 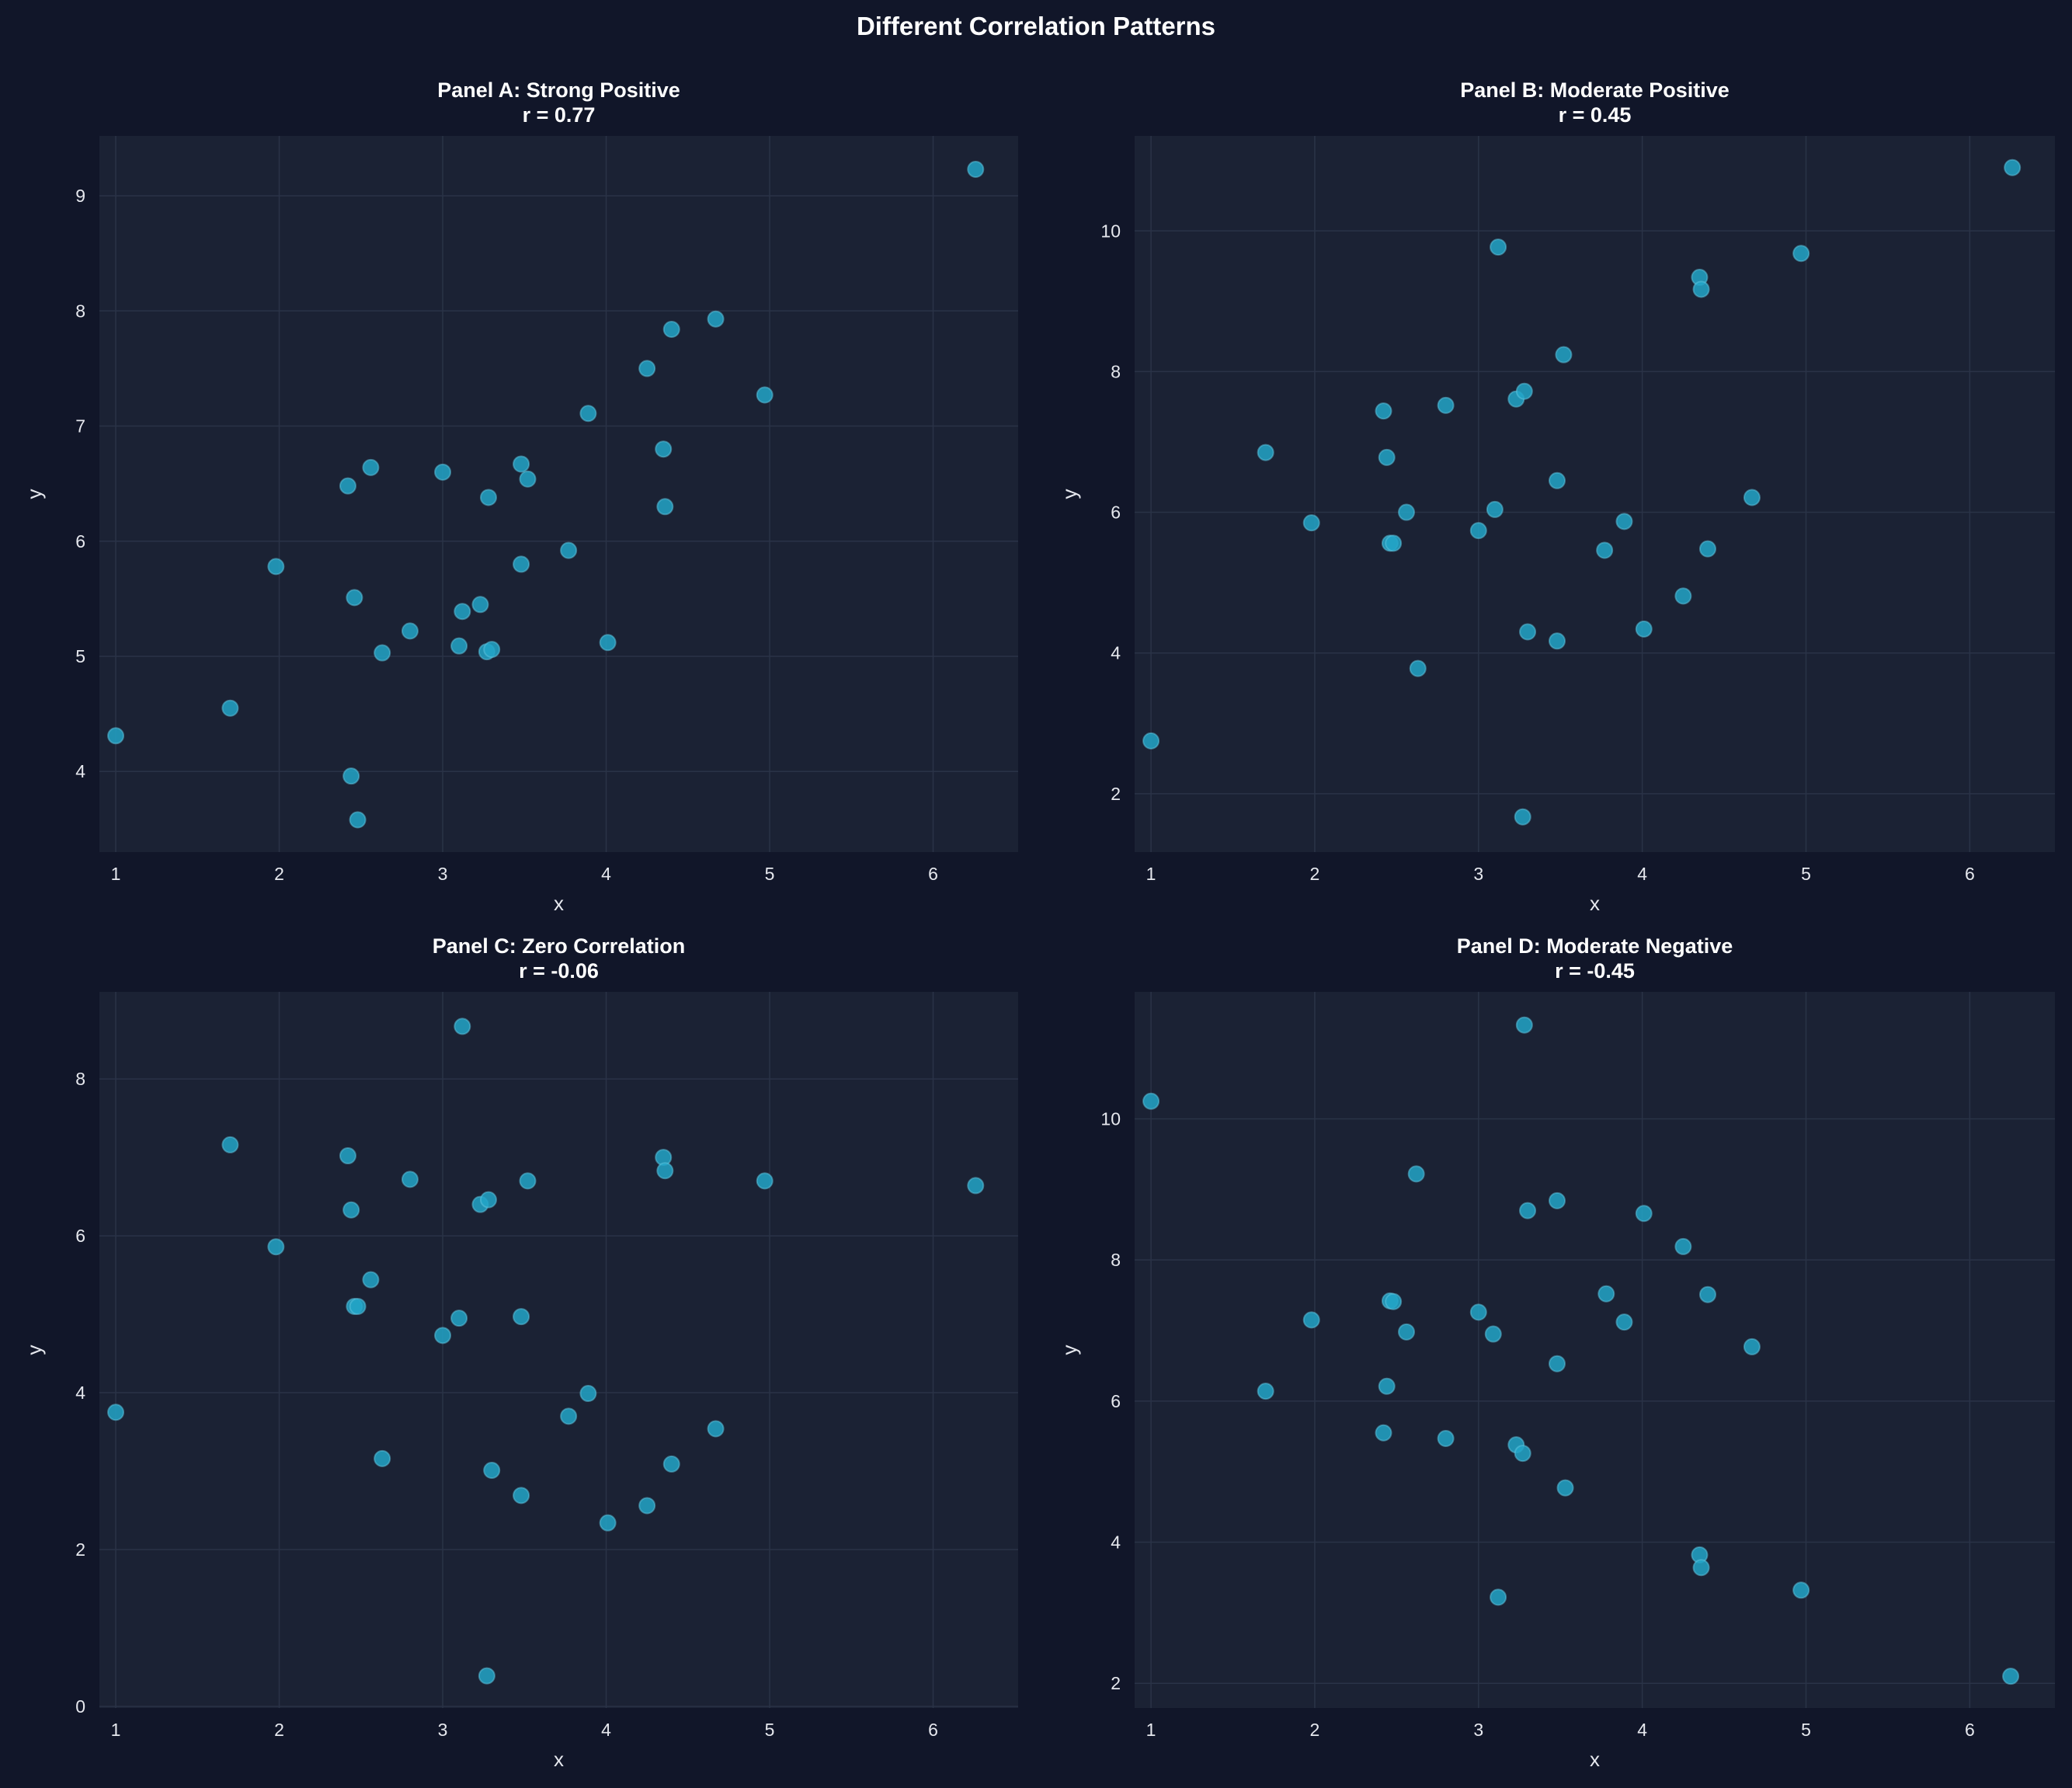 I want to click on x-axis-label: x, so click(x=559, y=903).